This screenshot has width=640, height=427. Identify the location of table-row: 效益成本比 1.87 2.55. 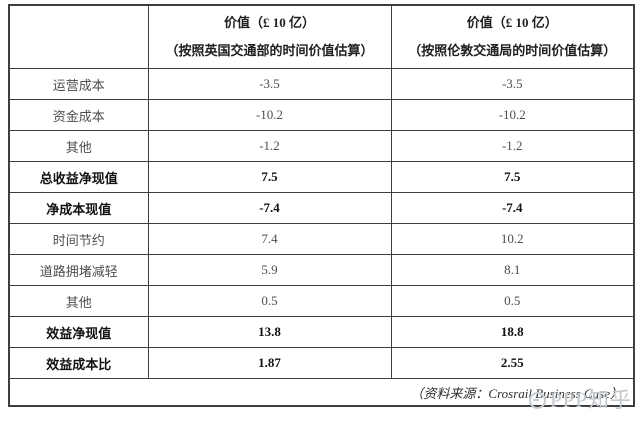
(321, 363).